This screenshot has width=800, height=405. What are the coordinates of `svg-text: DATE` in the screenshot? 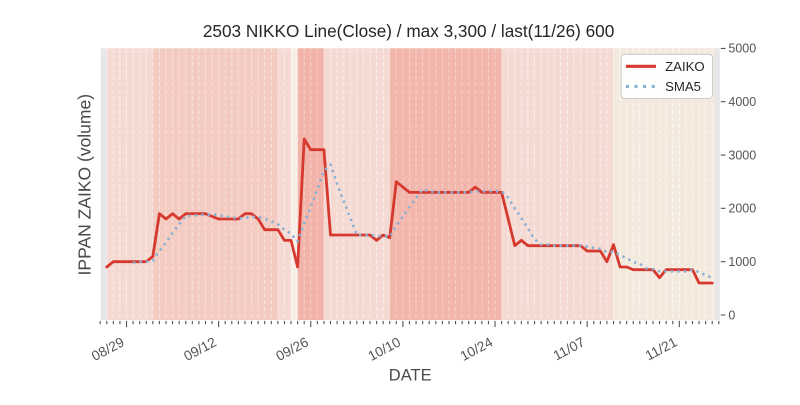 It's located at (410, 376).